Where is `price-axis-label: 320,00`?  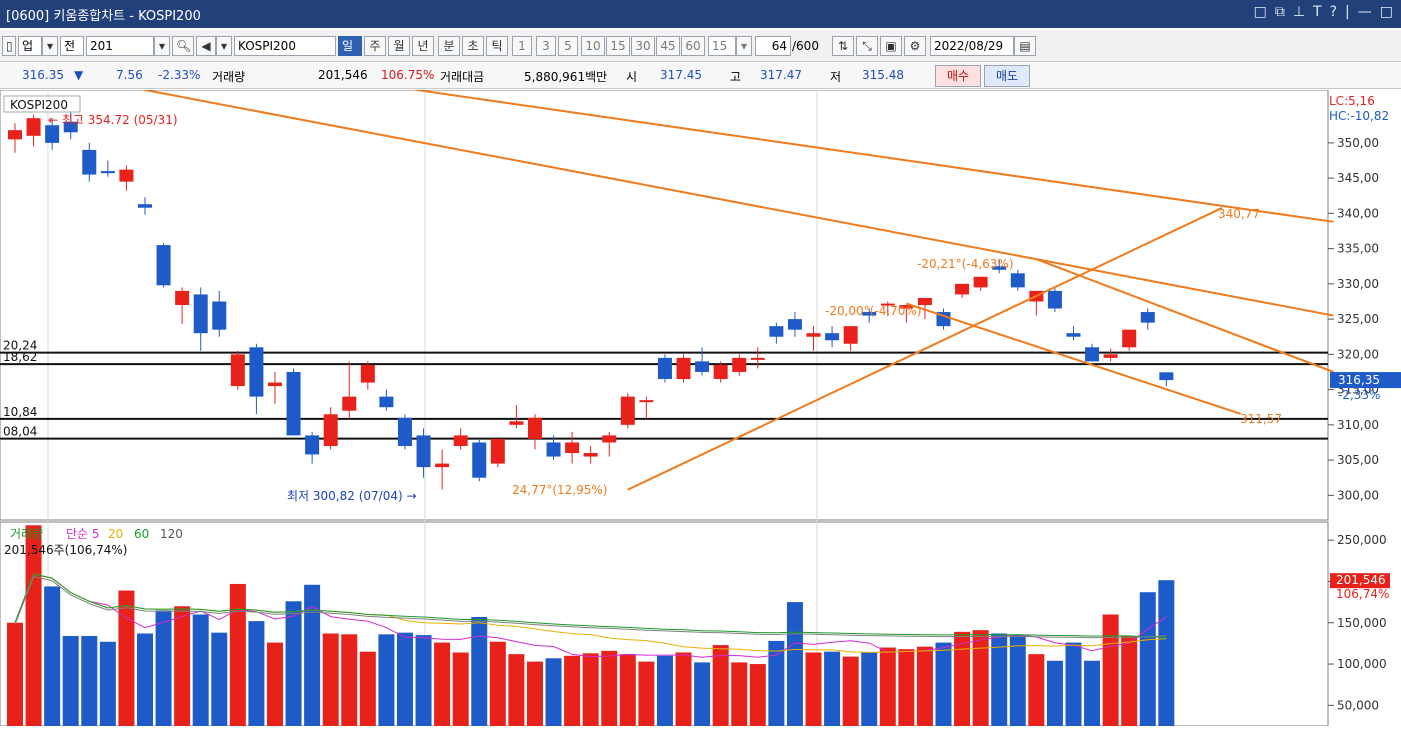
price-axis-label: 320,00 is located at coordinates (1358, 354).